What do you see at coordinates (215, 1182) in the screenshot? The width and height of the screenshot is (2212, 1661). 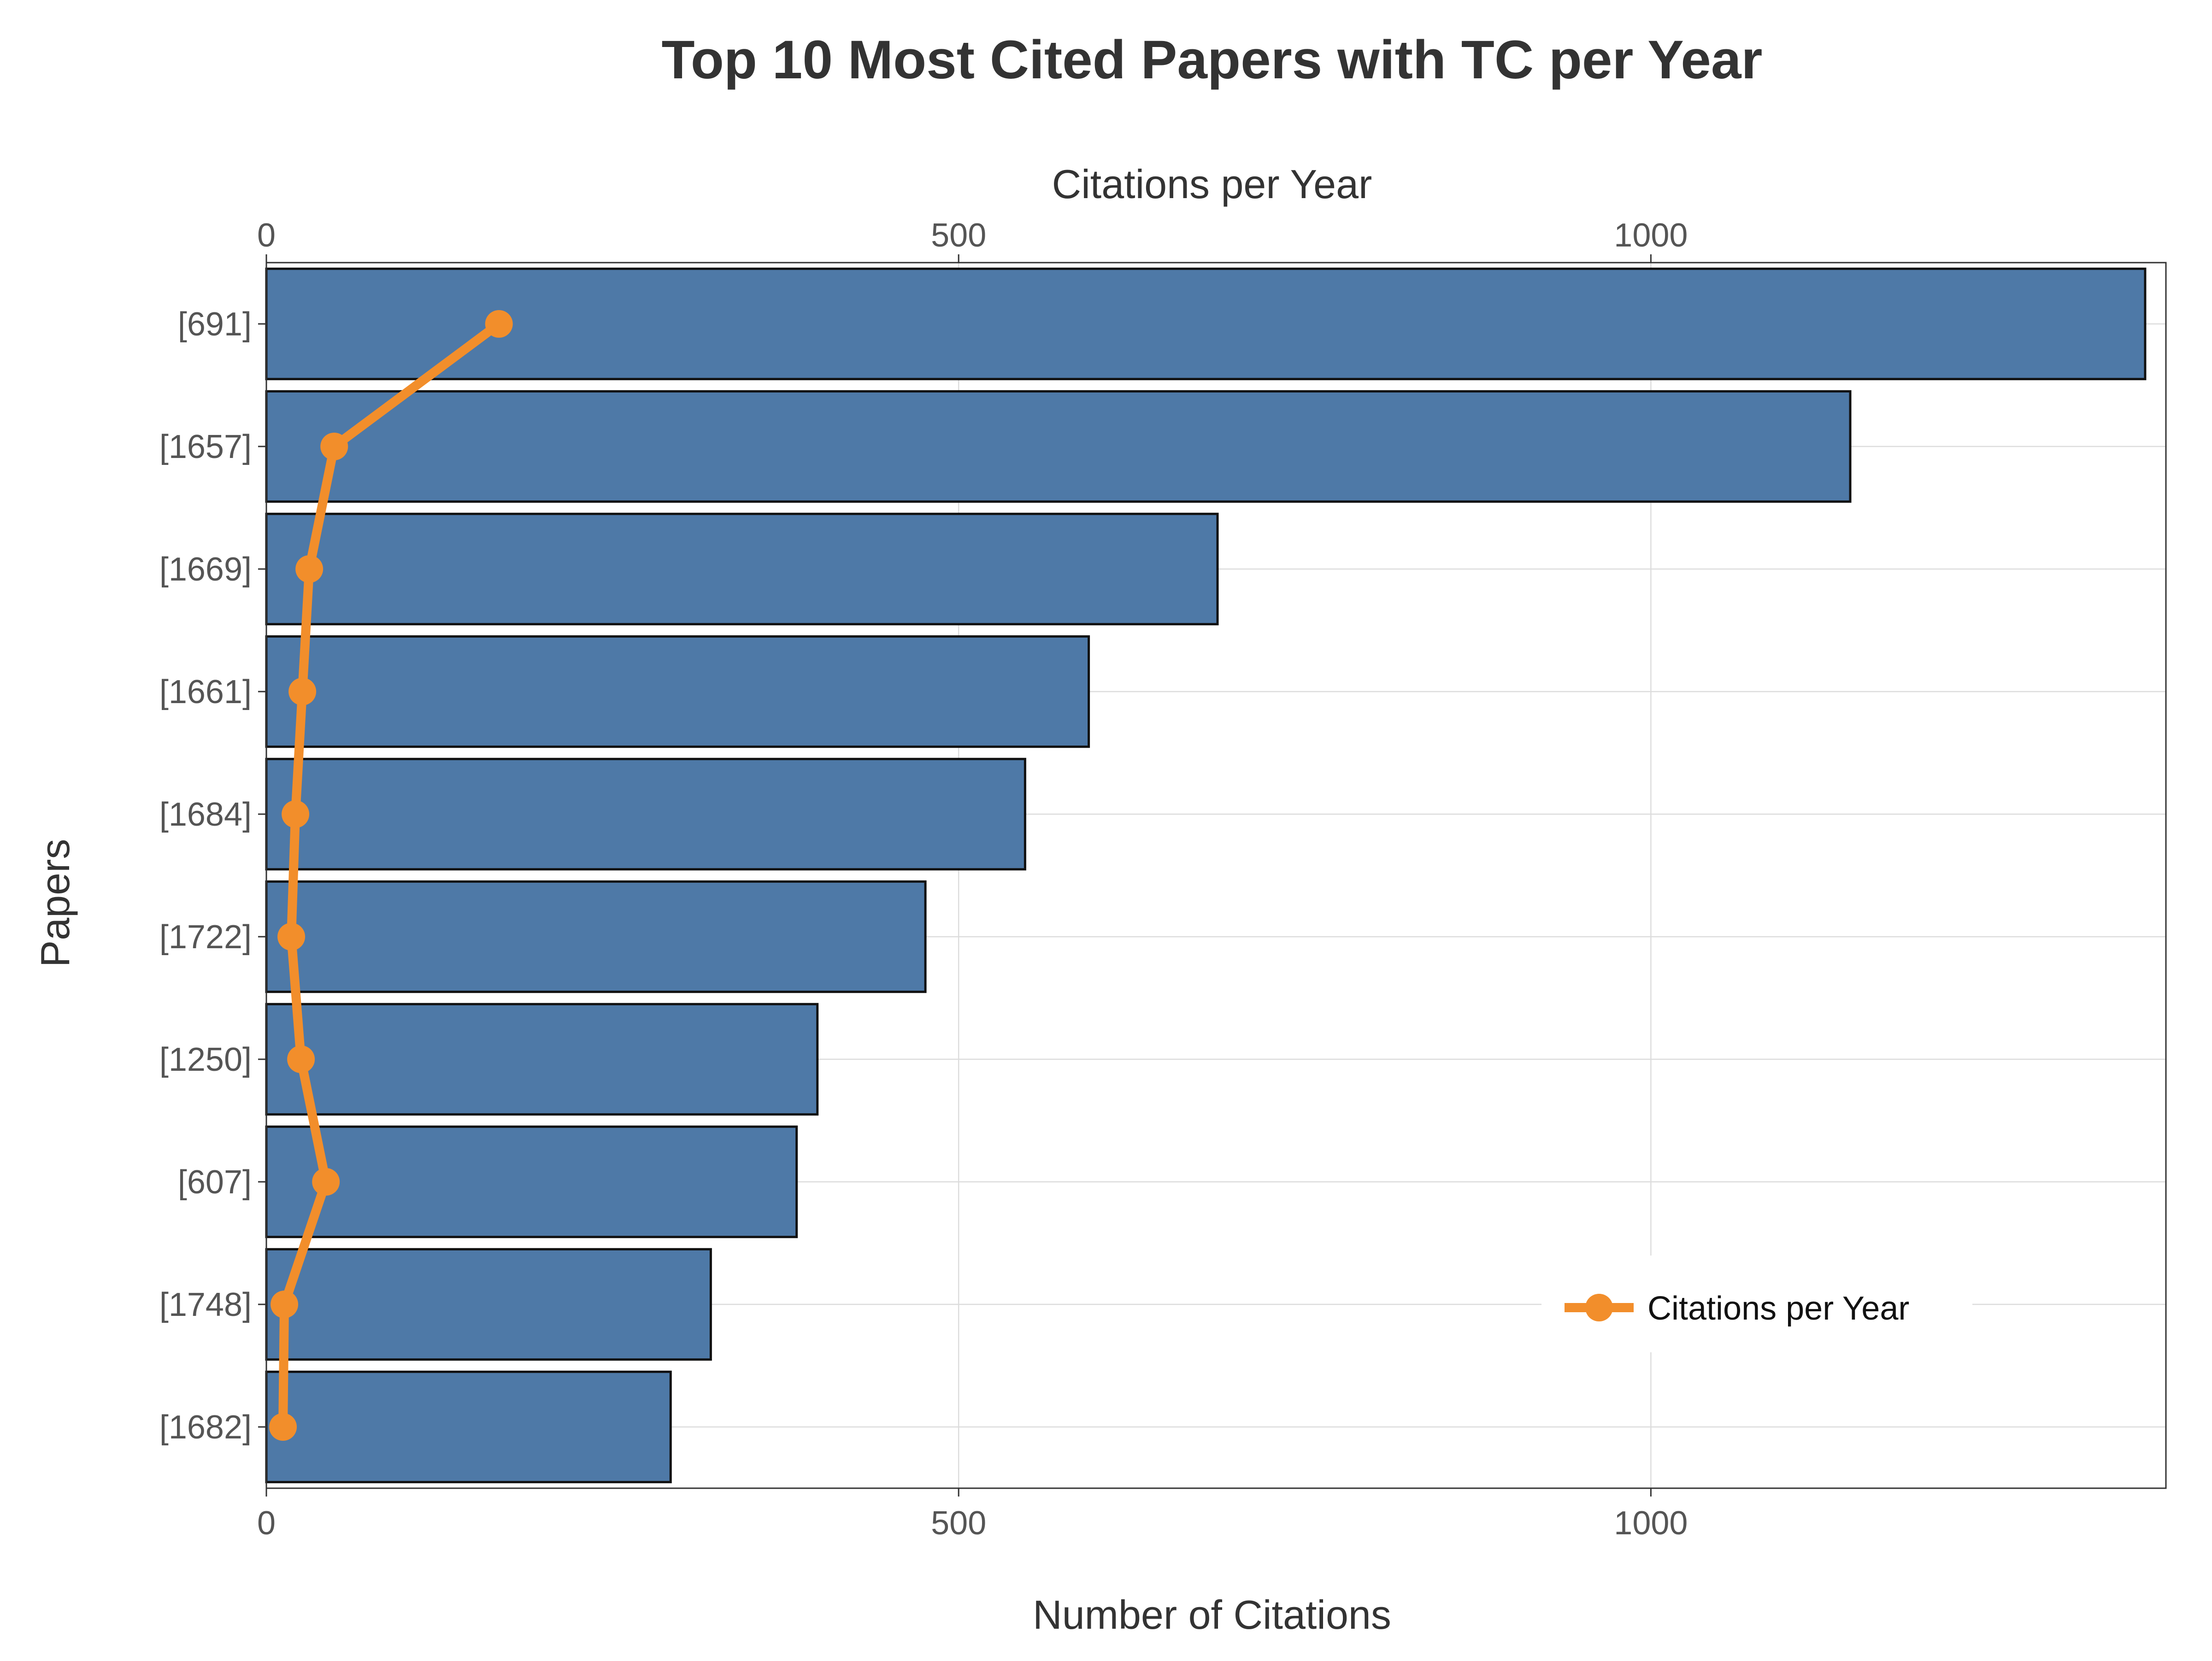 I see `y-tick-label: [607]` at bounding box center [215, 1182].